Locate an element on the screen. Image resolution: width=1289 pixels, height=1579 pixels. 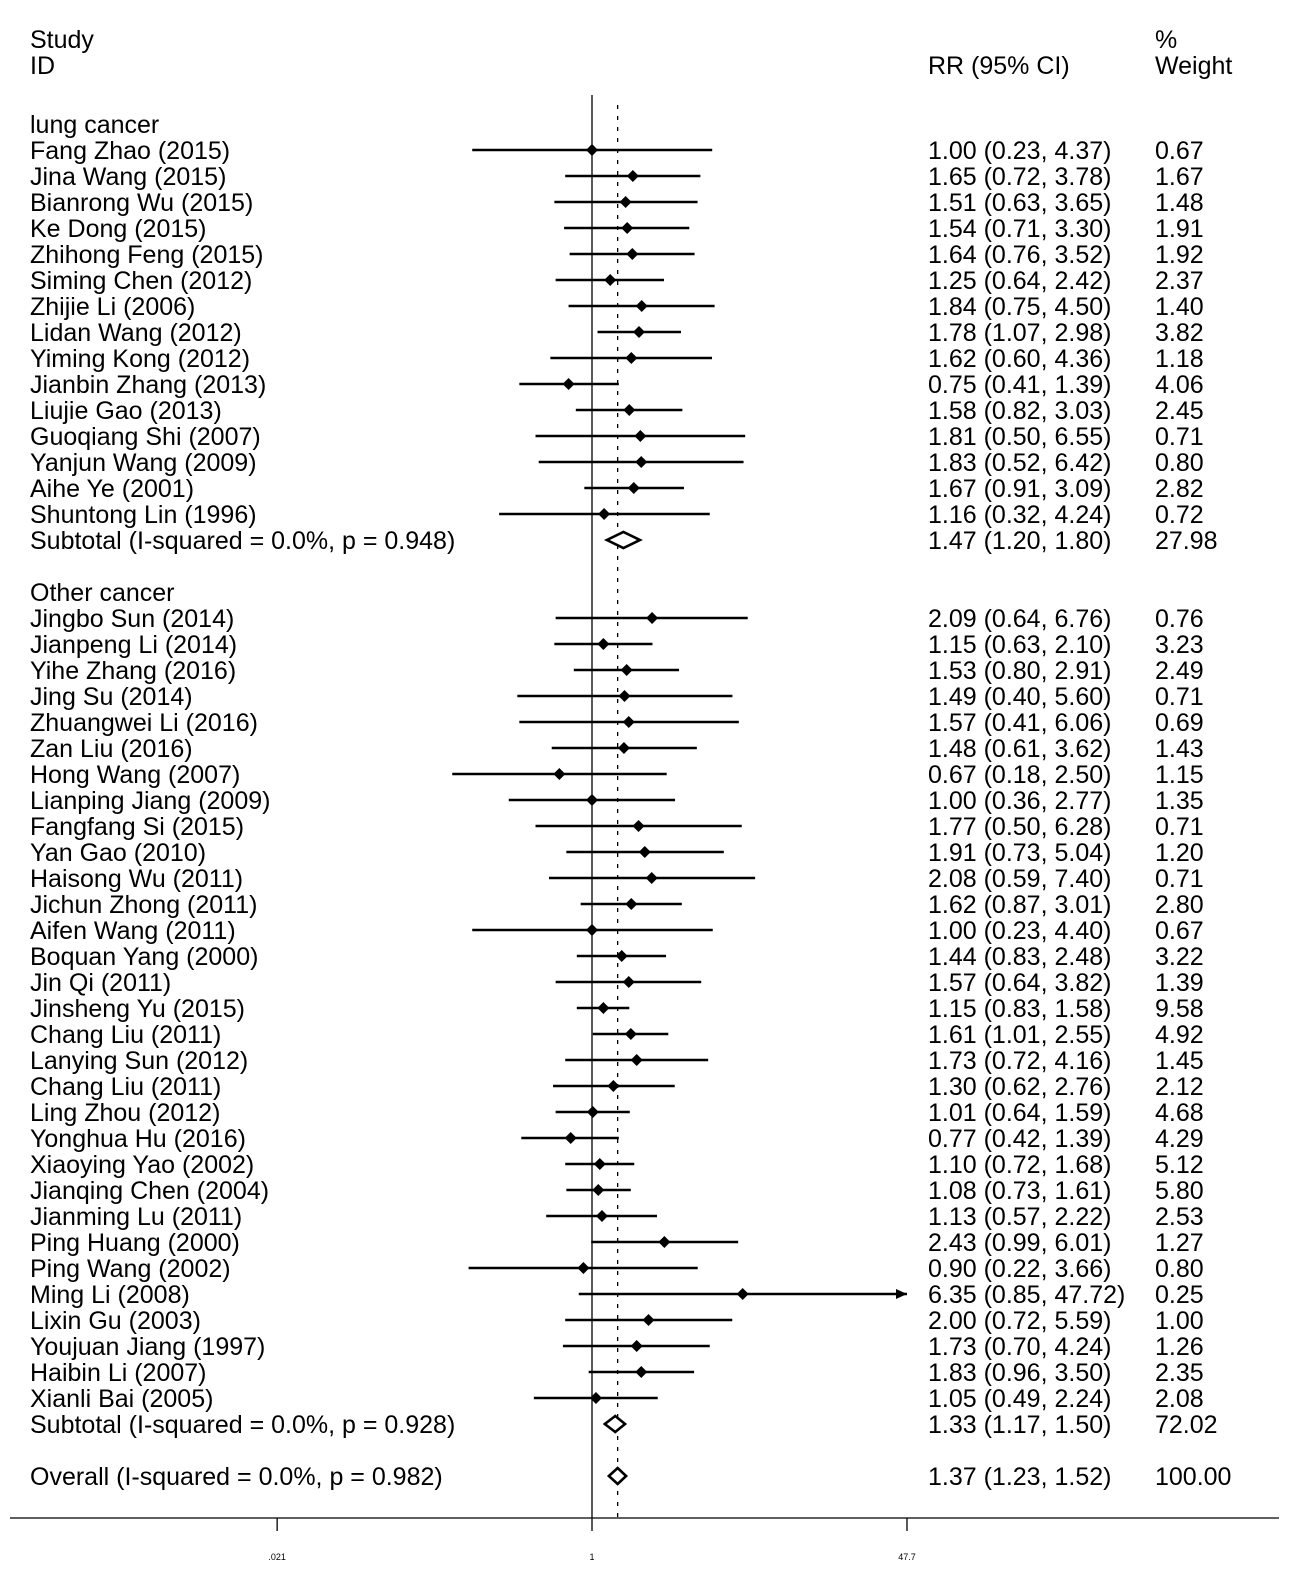
effect-ci-text: 1.73 (0.70, 4.24) is located at coordinates (1019, 1347).